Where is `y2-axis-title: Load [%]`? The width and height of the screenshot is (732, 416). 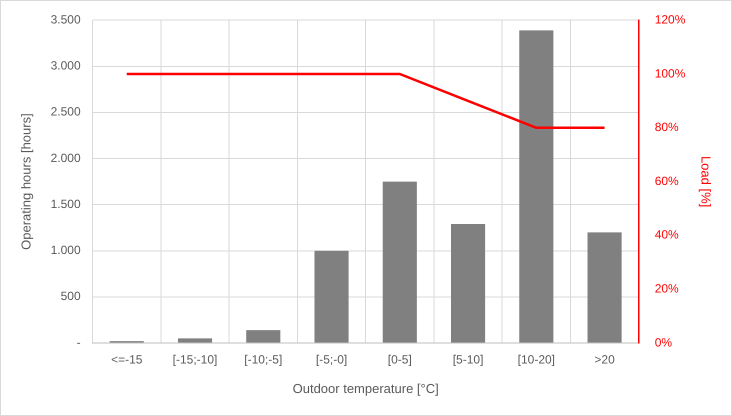
y2-axis-title: Load [%] is located at coordinates (706, 182).